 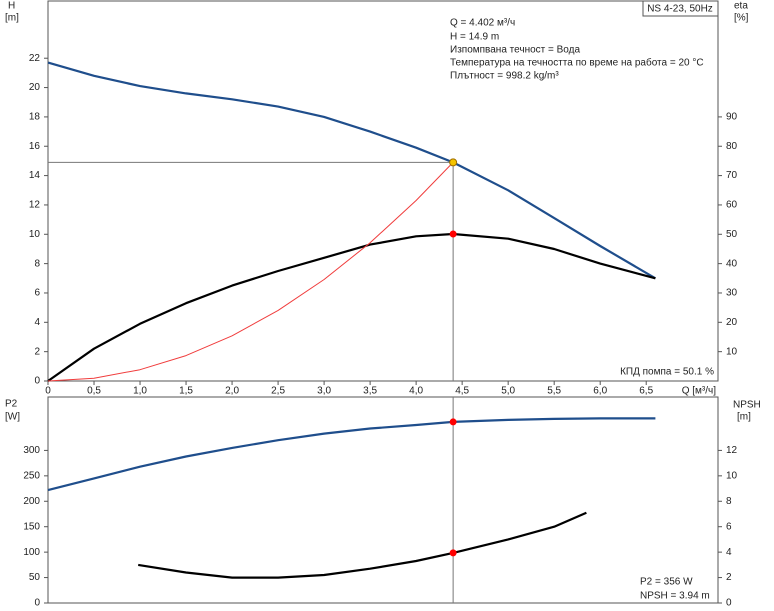 What do you see at coordinates (35, 58) in the screenshot?
I see `y-tick-label: 22` at bounding box center [35, 58].